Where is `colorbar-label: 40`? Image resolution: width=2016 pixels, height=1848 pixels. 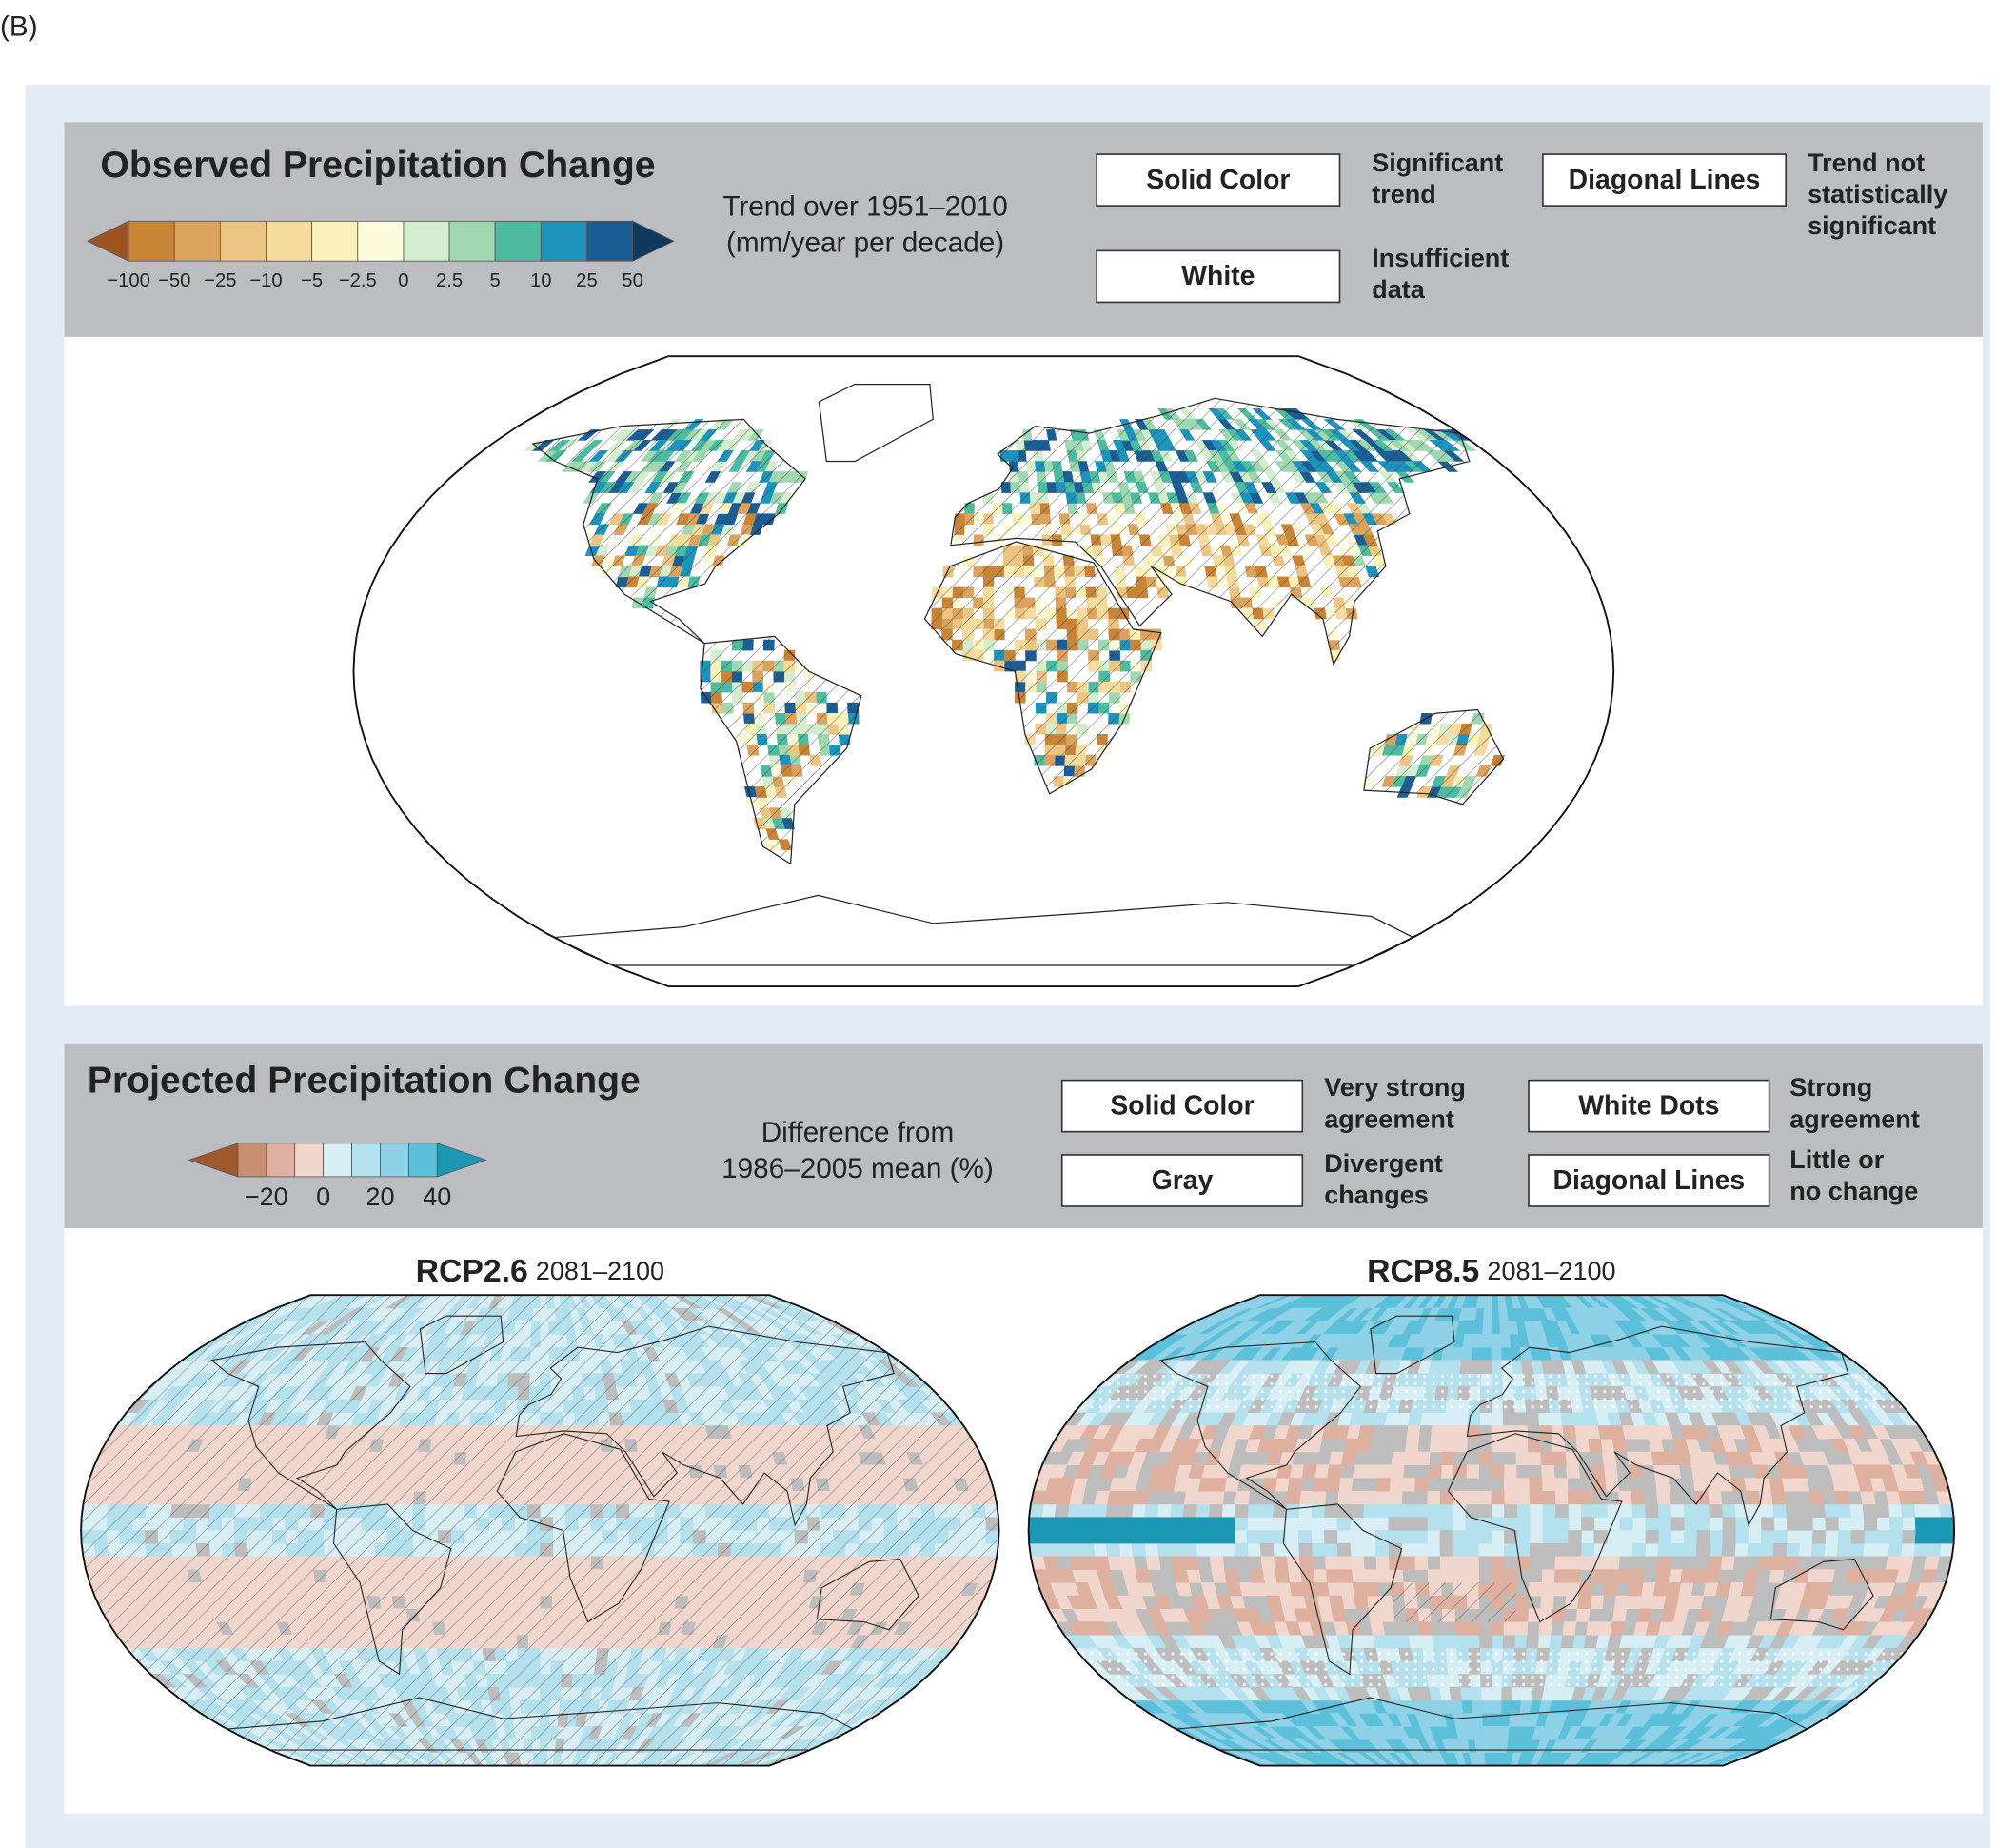 colorbar-label: 40 is located at coordinates (437, 1196).